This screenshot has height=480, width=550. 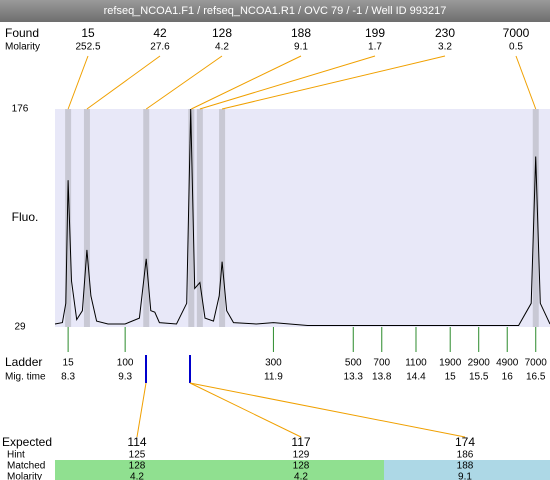 What do you see at coordinates (375, 33) in the screenshot?
I see `found-size: 199` at bounding box center [375, 33].